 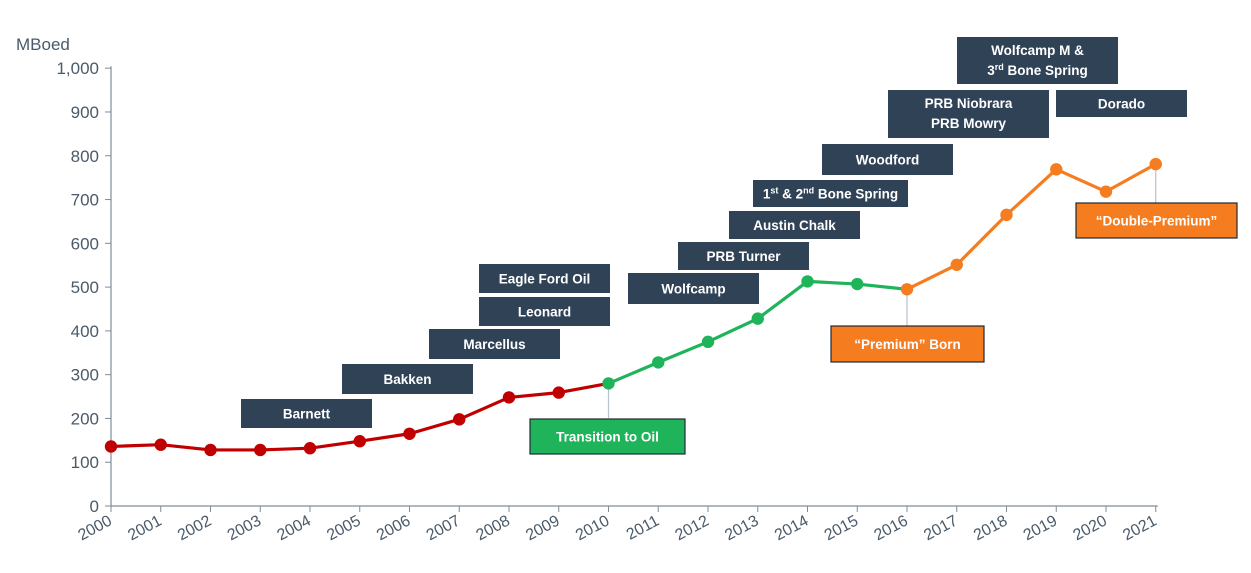 What do you see at coordinates (592, 528) in the screenshot?
I see `x-tick-label: 2010` at bounding box center [592, 528].